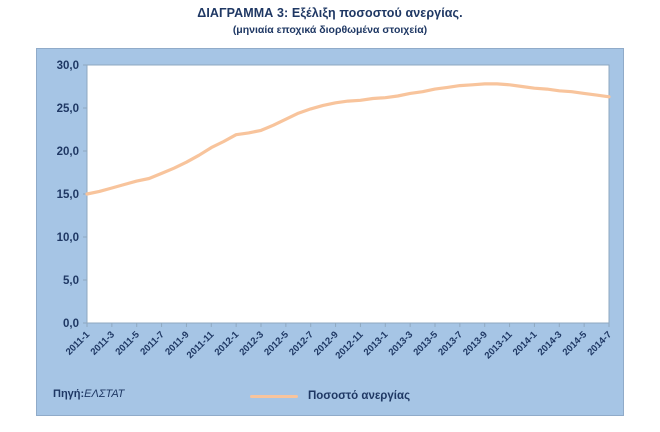  I want to click on x-tick-label: 2014-3, so click(550, 343).